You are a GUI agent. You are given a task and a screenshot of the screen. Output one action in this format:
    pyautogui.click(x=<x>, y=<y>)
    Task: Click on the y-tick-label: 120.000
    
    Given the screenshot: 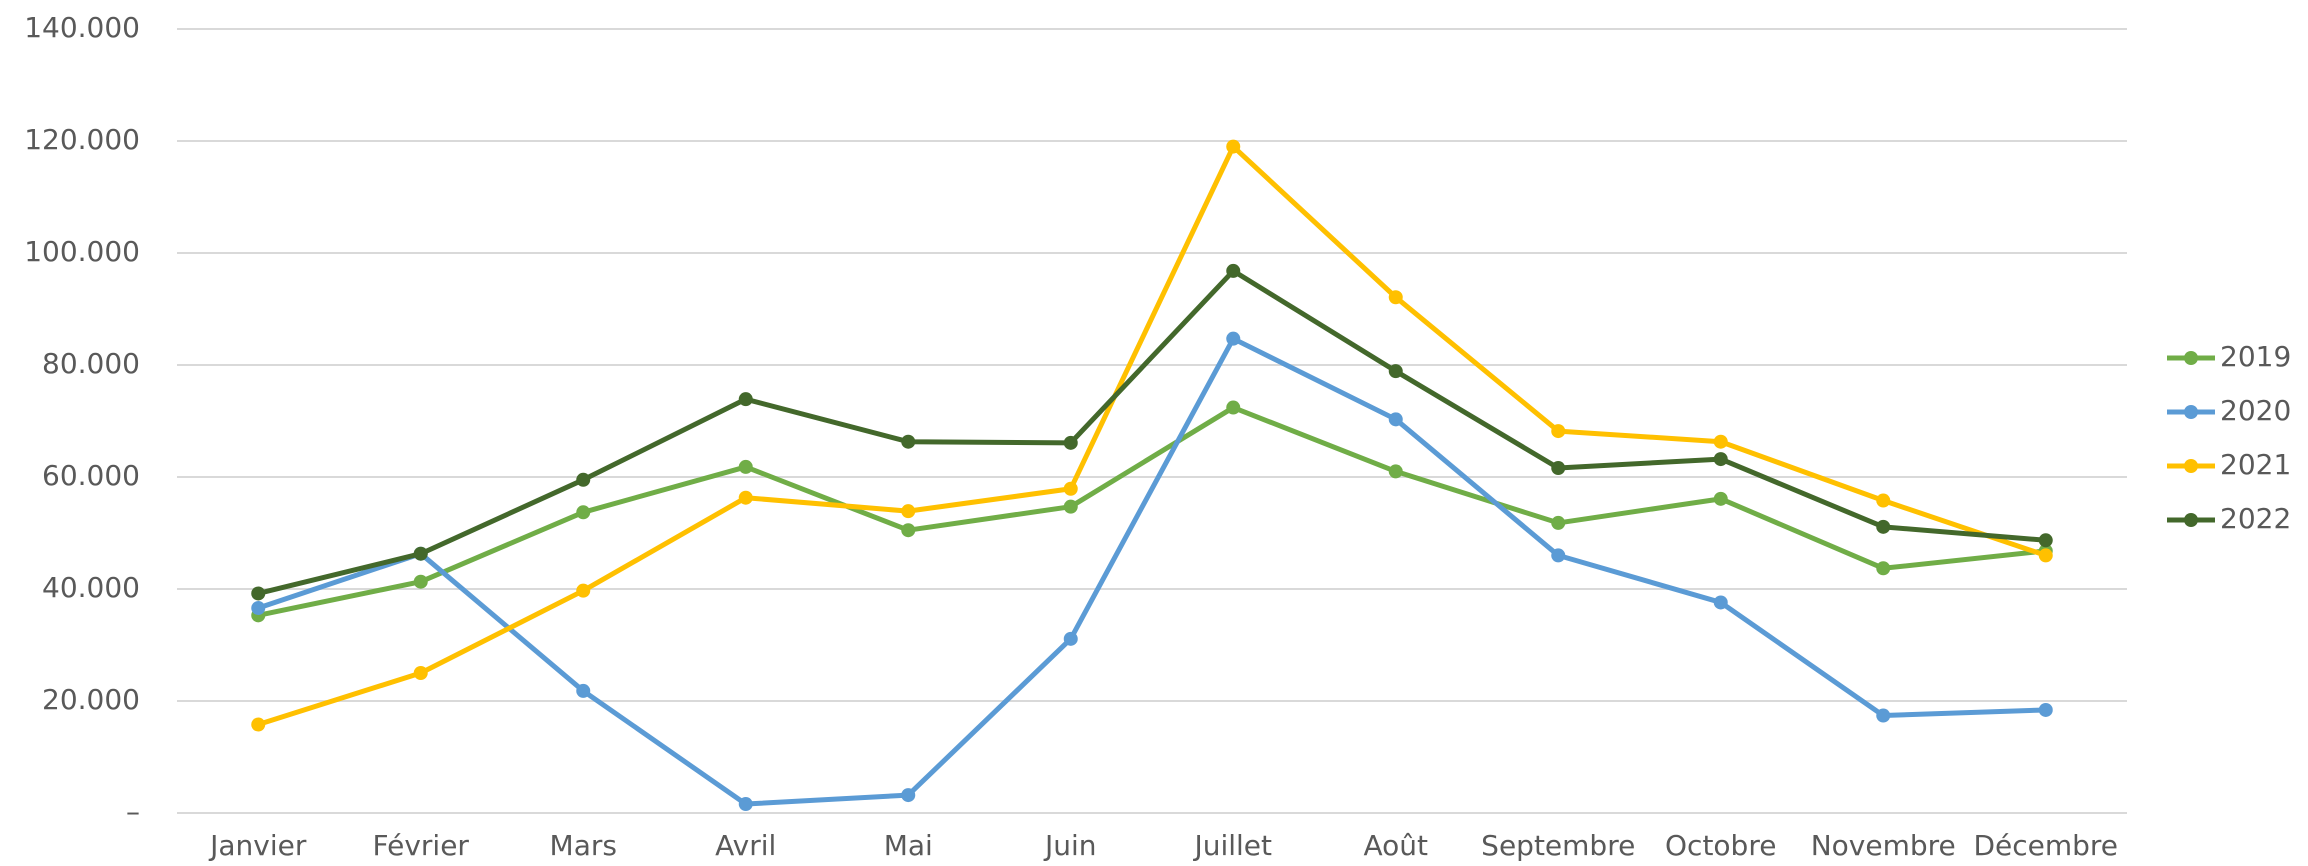 What is the action you would take?
    pyautogui.click(x=82, y=139)
    